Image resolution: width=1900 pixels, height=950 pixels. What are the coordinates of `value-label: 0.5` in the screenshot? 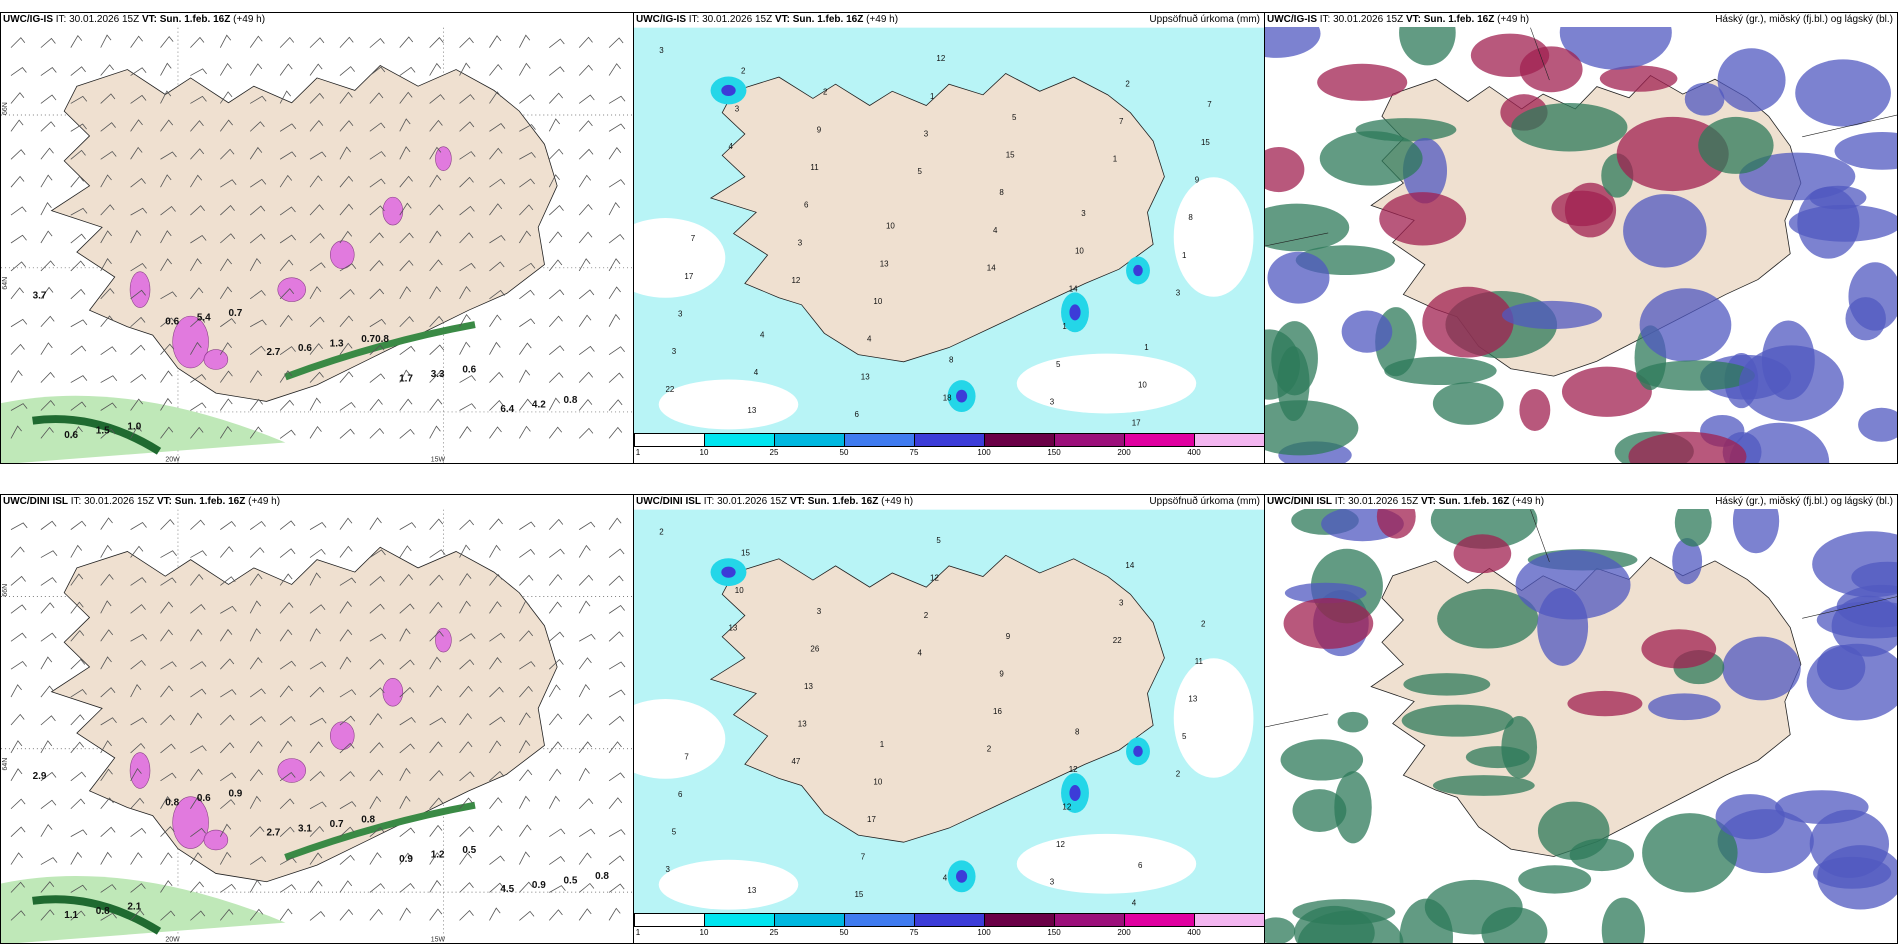 It's located at (469, 850).